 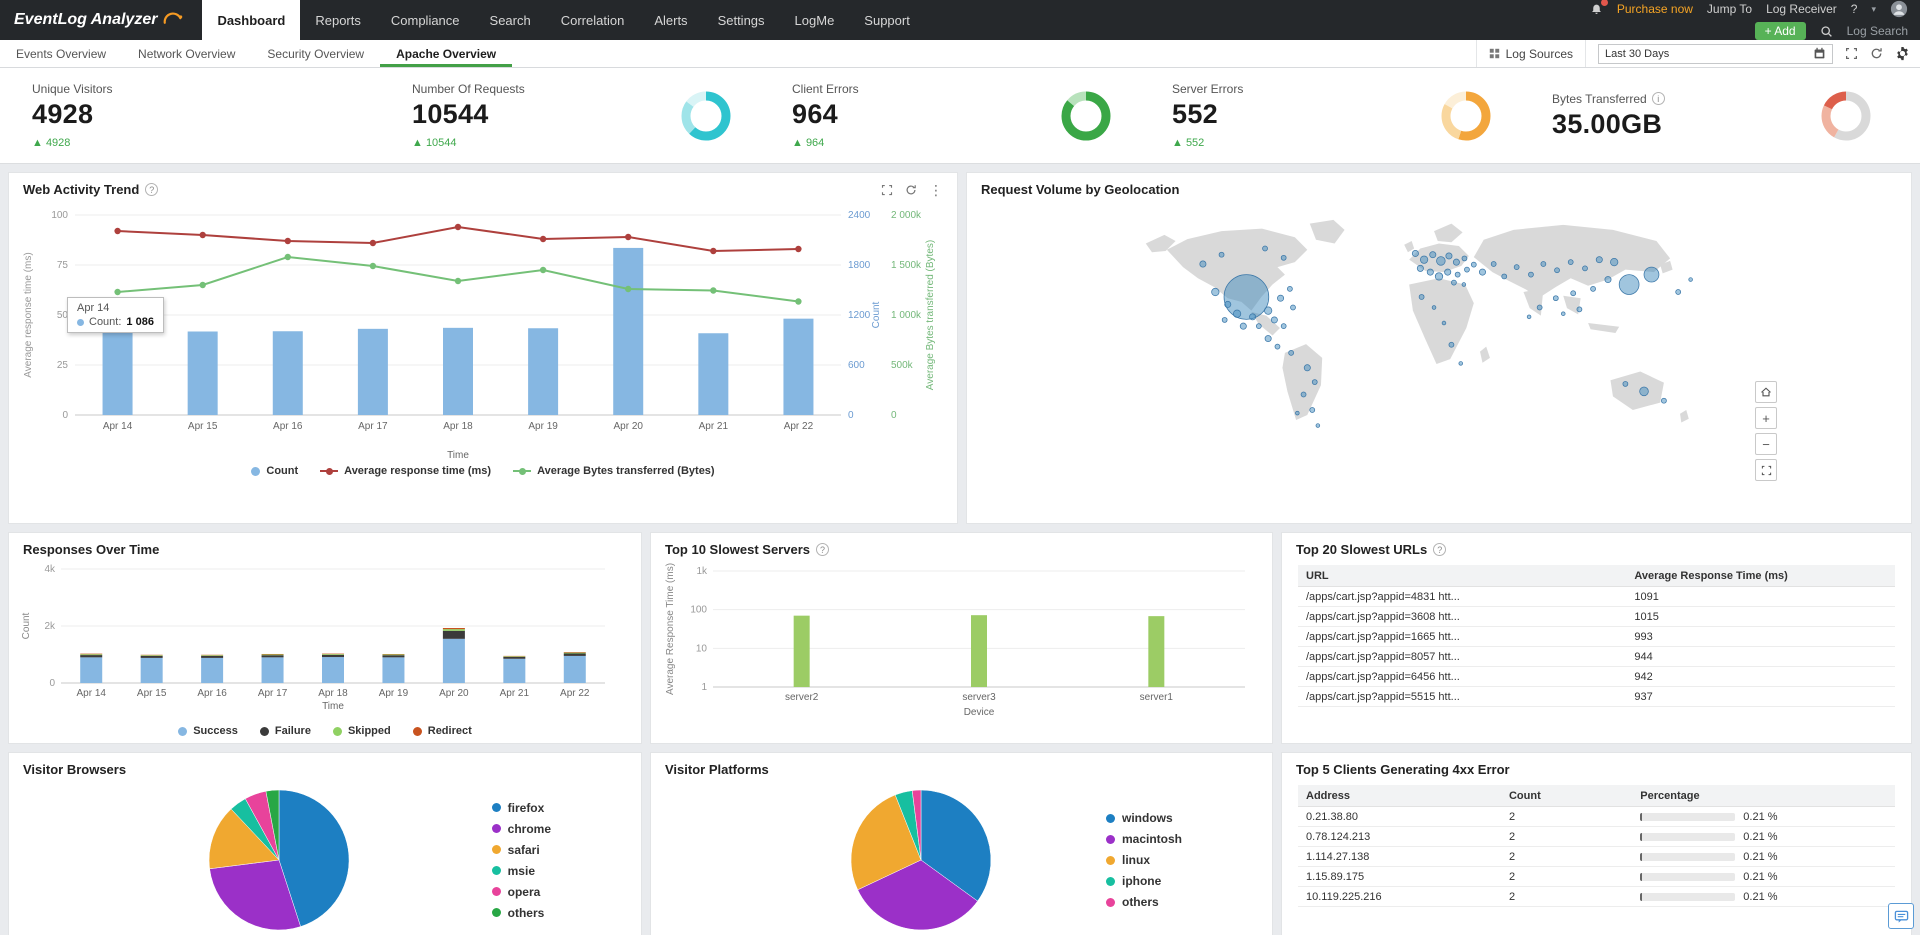 I want to click on stat-client-errors: Client Errors 964 ▲ 964, so click(x=960, y=115).